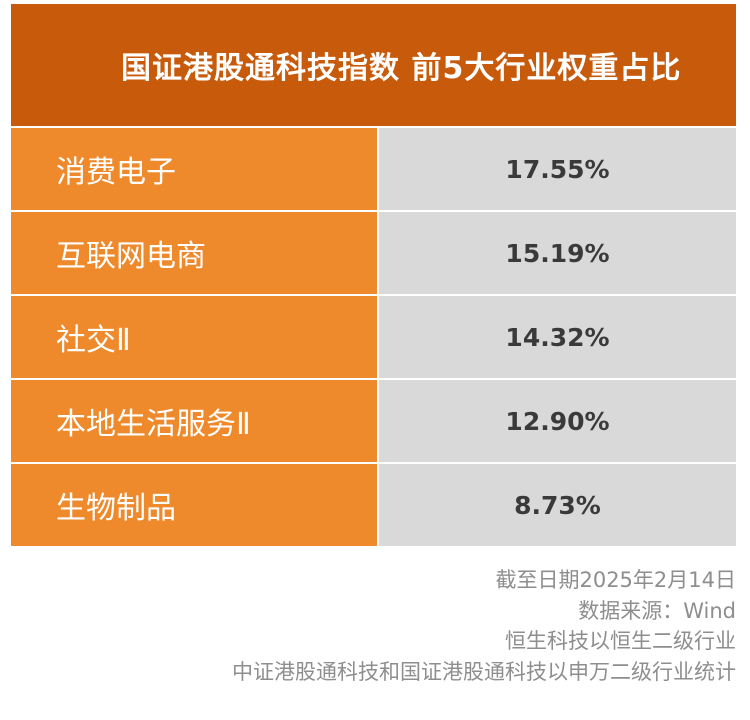 Image resolution: width=750 pixels, height=720 pixels. I want to click on table-row: 互联网电商 15.19%, so click(373, 253).